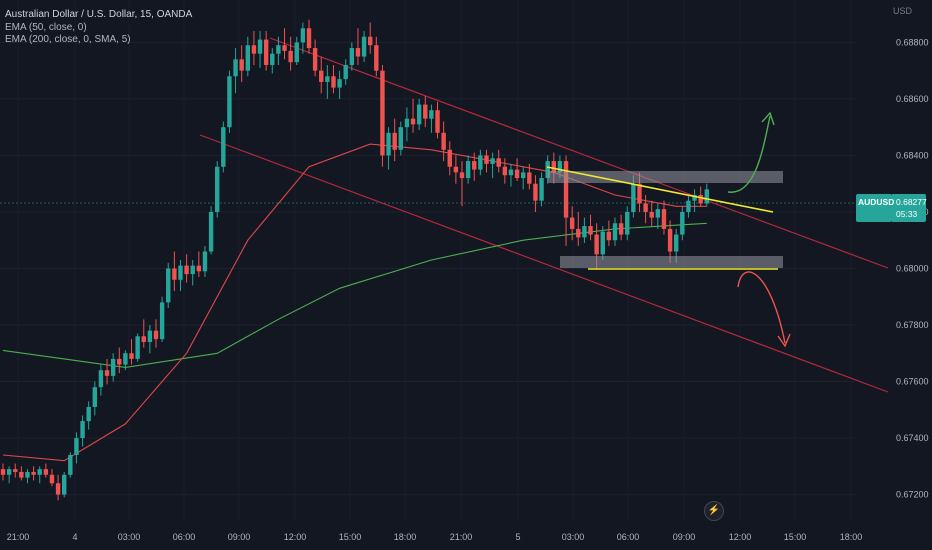  What do you see at coordinates (902, 11) in the screenshot?
I see `currency-label: USD` at bounding box center [902, 11].